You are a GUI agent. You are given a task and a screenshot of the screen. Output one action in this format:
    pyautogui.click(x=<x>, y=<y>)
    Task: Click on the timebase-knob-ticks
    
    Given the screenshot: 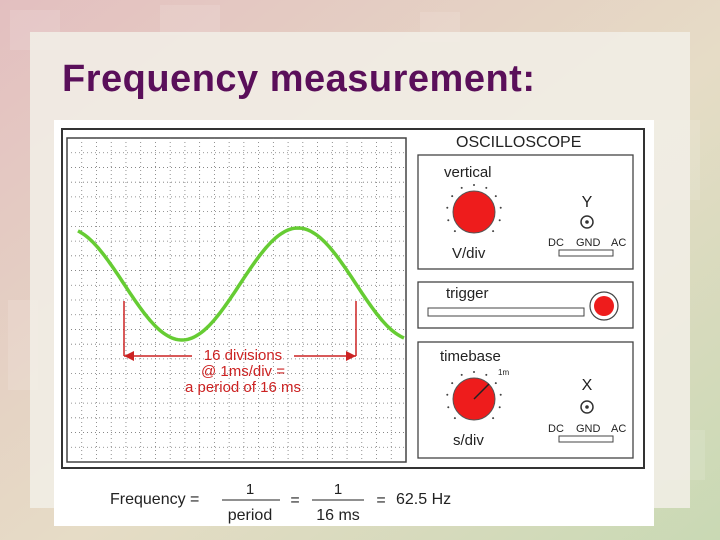 What is the action you would take?
    pyautogui.click(x=474, y=395)
    